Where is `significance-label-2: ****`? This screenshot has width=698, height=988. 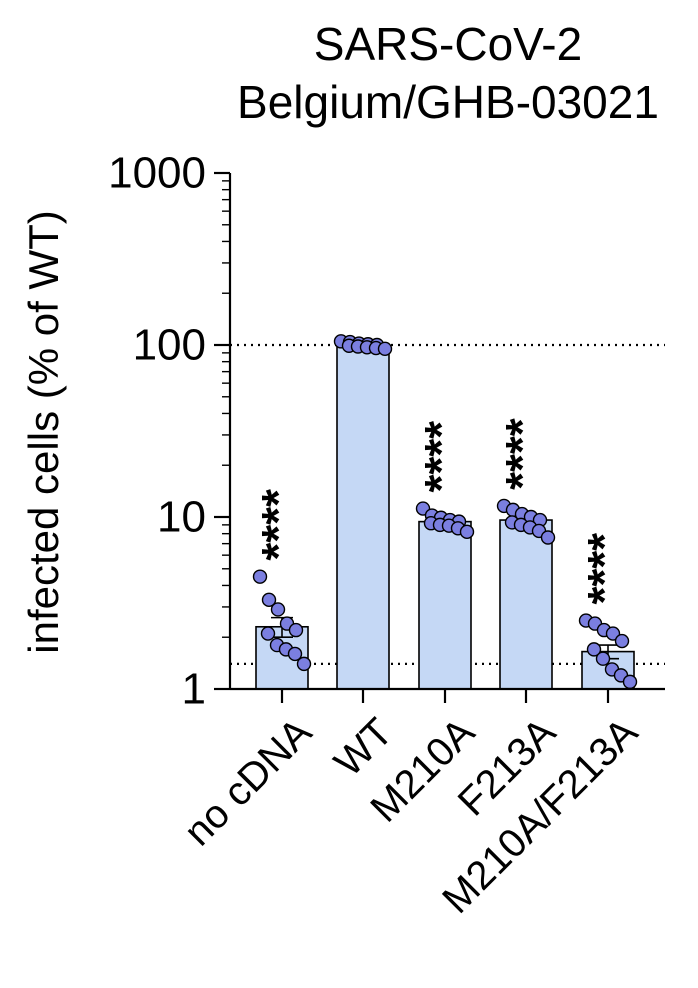 significance-label-2: **** is located at coordinates (441, 457).